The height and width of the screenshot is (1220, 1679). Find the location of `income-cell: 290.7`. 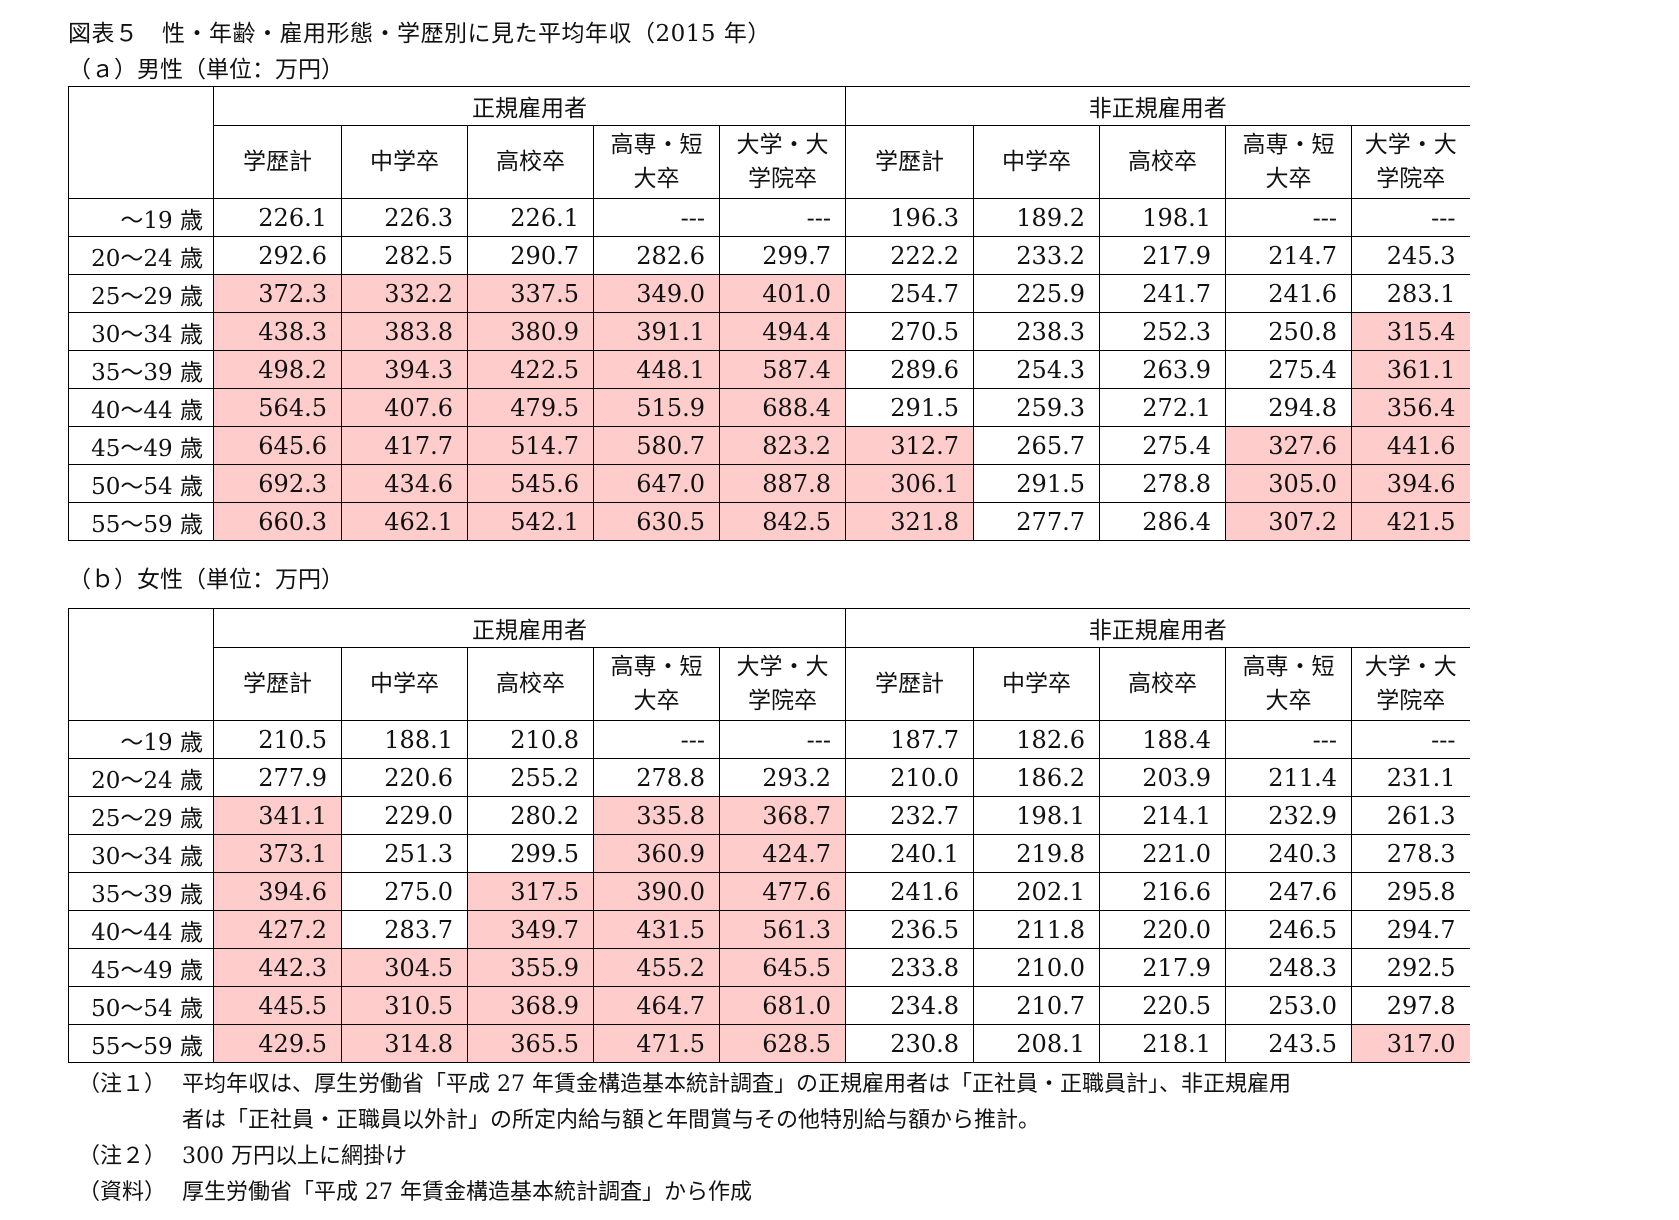

income-cell: 290.7 is located at coordinates (530, 255).